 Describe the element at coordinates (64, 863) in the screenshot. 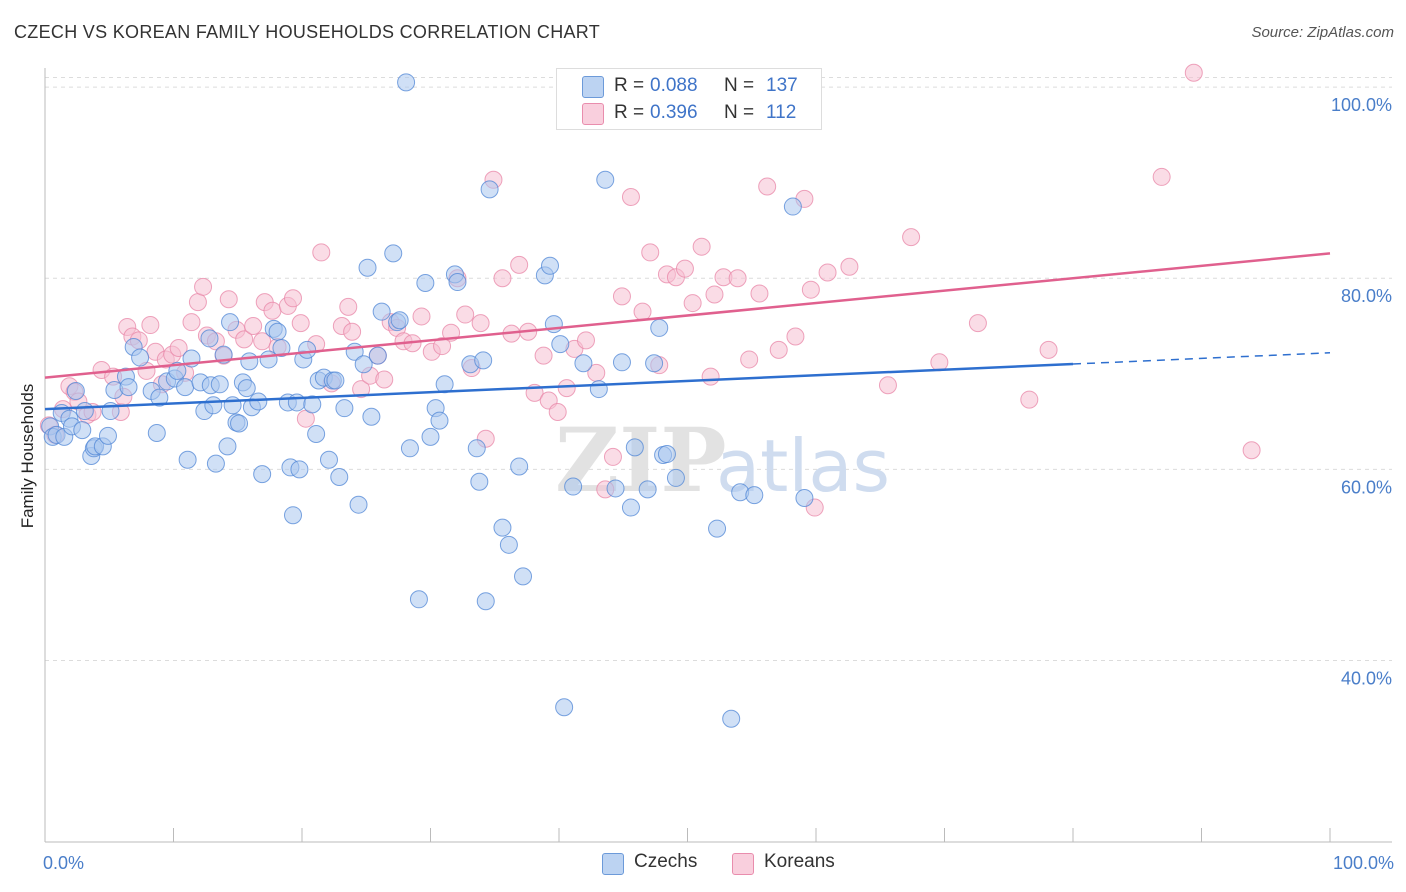

I see `x-tick-label-min: 0.0%` at that location.